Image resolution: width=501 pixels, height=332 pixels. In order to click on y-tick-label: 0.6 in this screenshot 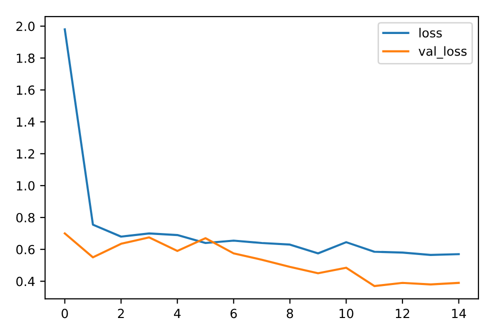, I will do `click(25, 249)`.